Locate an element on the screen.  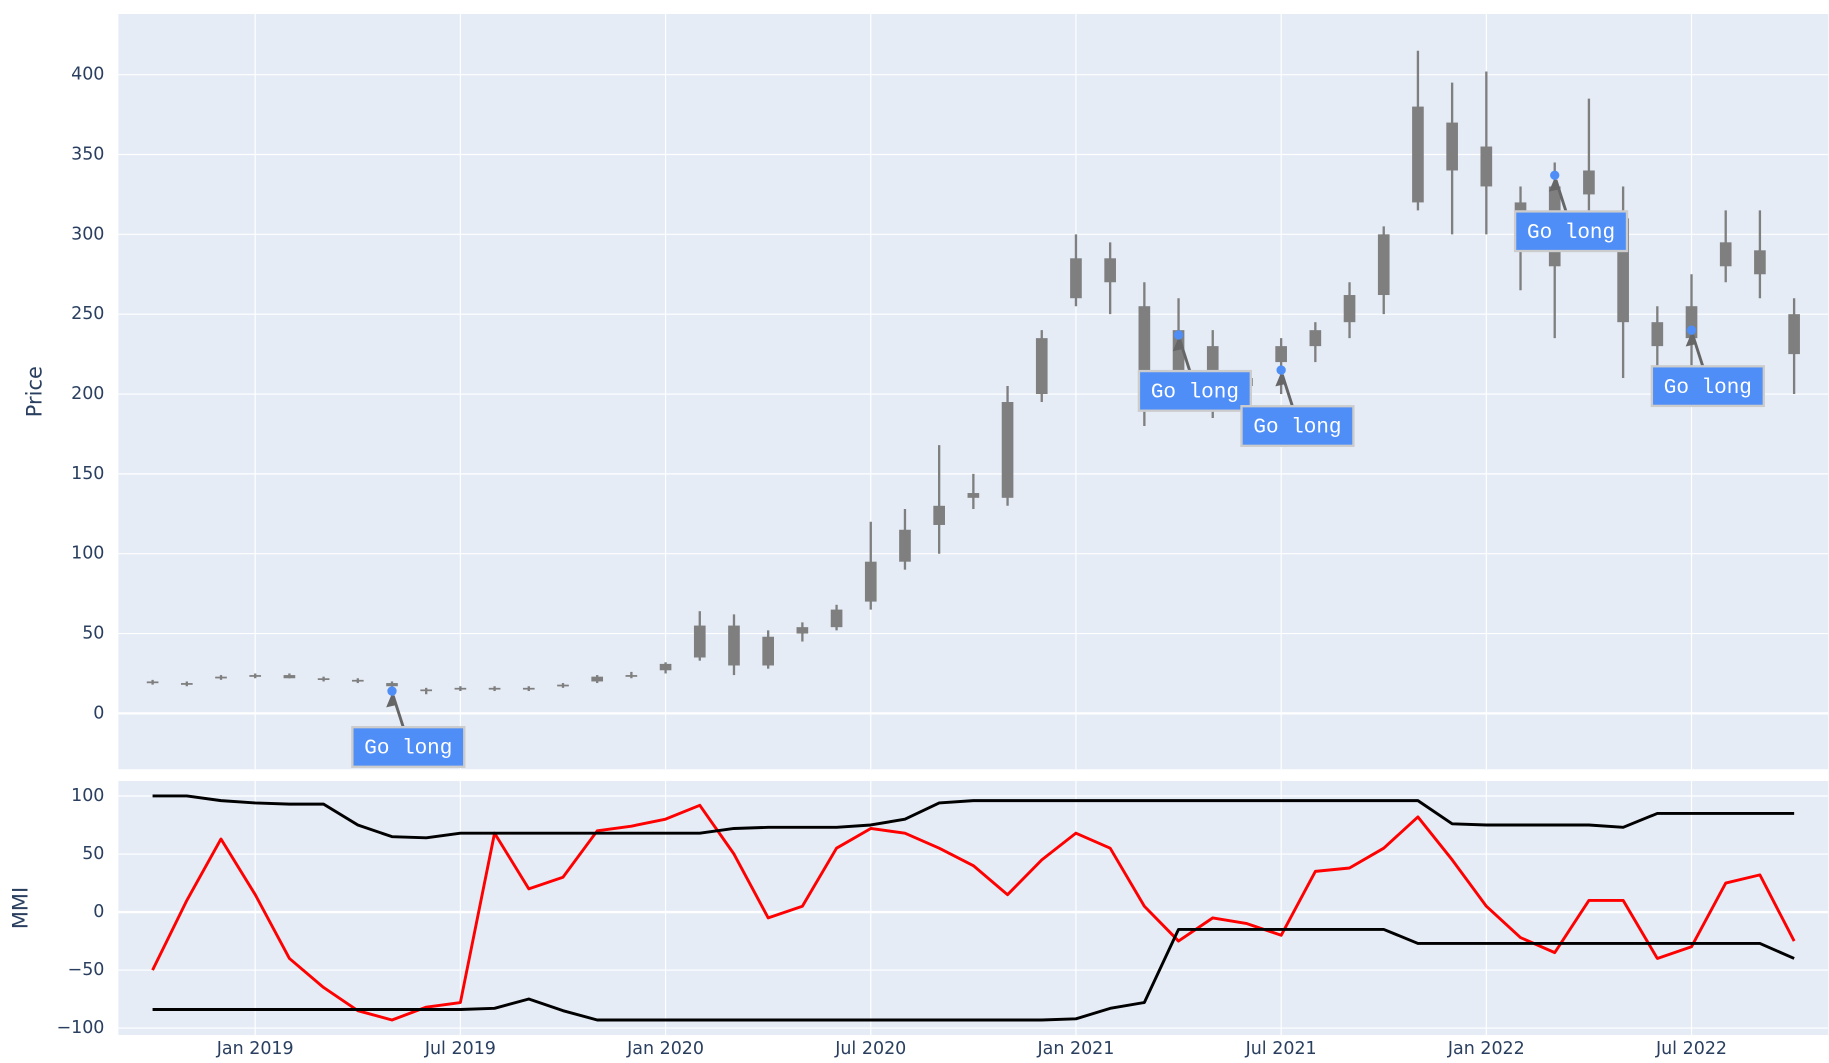
y-axis-title: Price is located at coordinates (35, 391).